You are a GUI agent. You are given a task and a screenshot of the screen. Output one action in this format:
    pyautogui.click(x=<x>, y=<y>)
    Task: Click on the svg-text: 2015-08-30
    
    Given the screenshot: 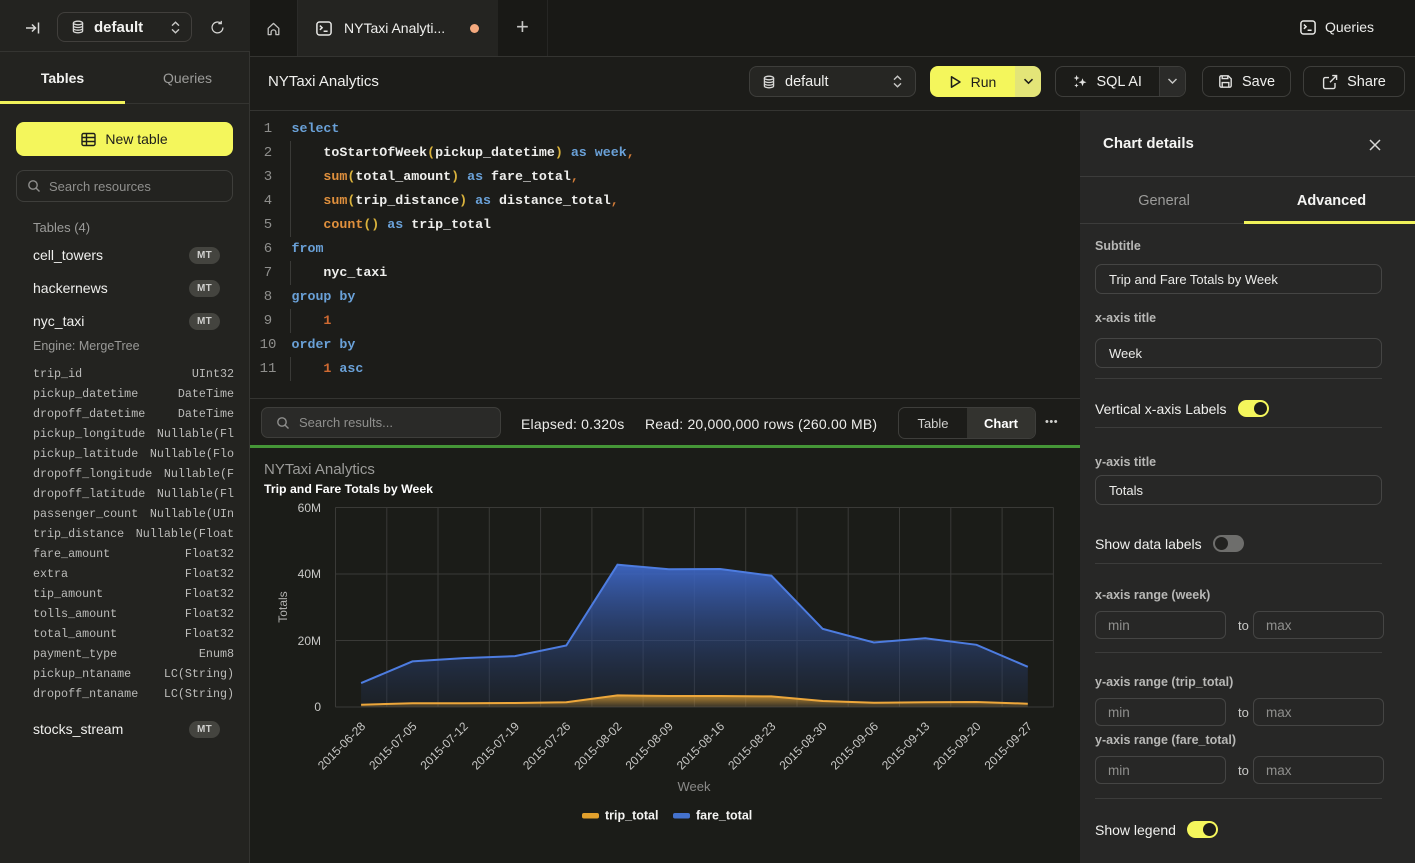 What is the action you would take?
    pyautogui.click(x=803, y=746)
    